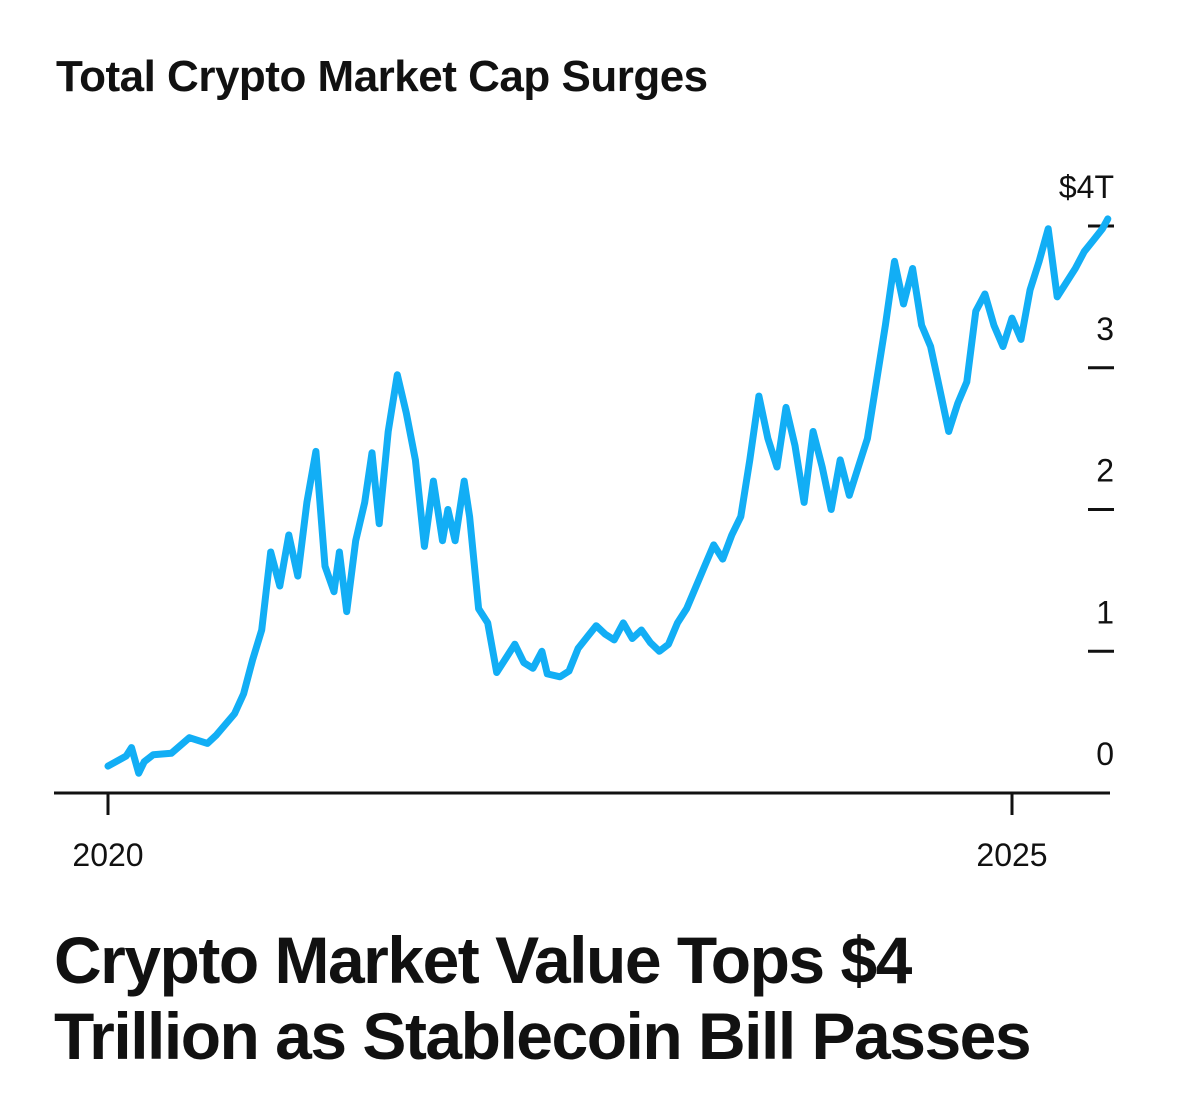 This screenshot has width=1200, height=1095. I want to click on y-tick-label: 3, so click(1105, 329).